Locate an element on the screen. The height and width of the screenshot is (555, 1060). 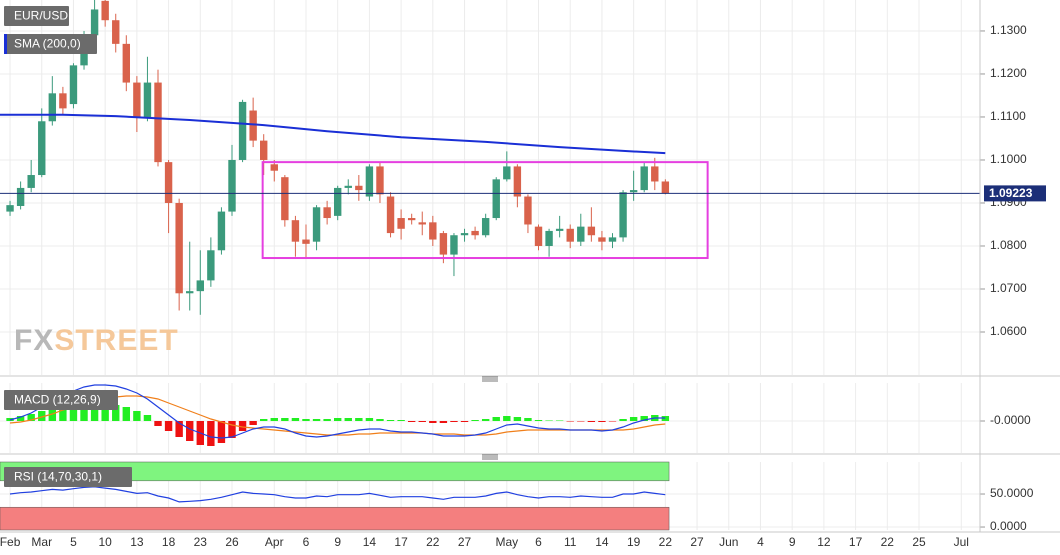
y-tick-label: 1.1300 is located at coordinates (1008, 30).